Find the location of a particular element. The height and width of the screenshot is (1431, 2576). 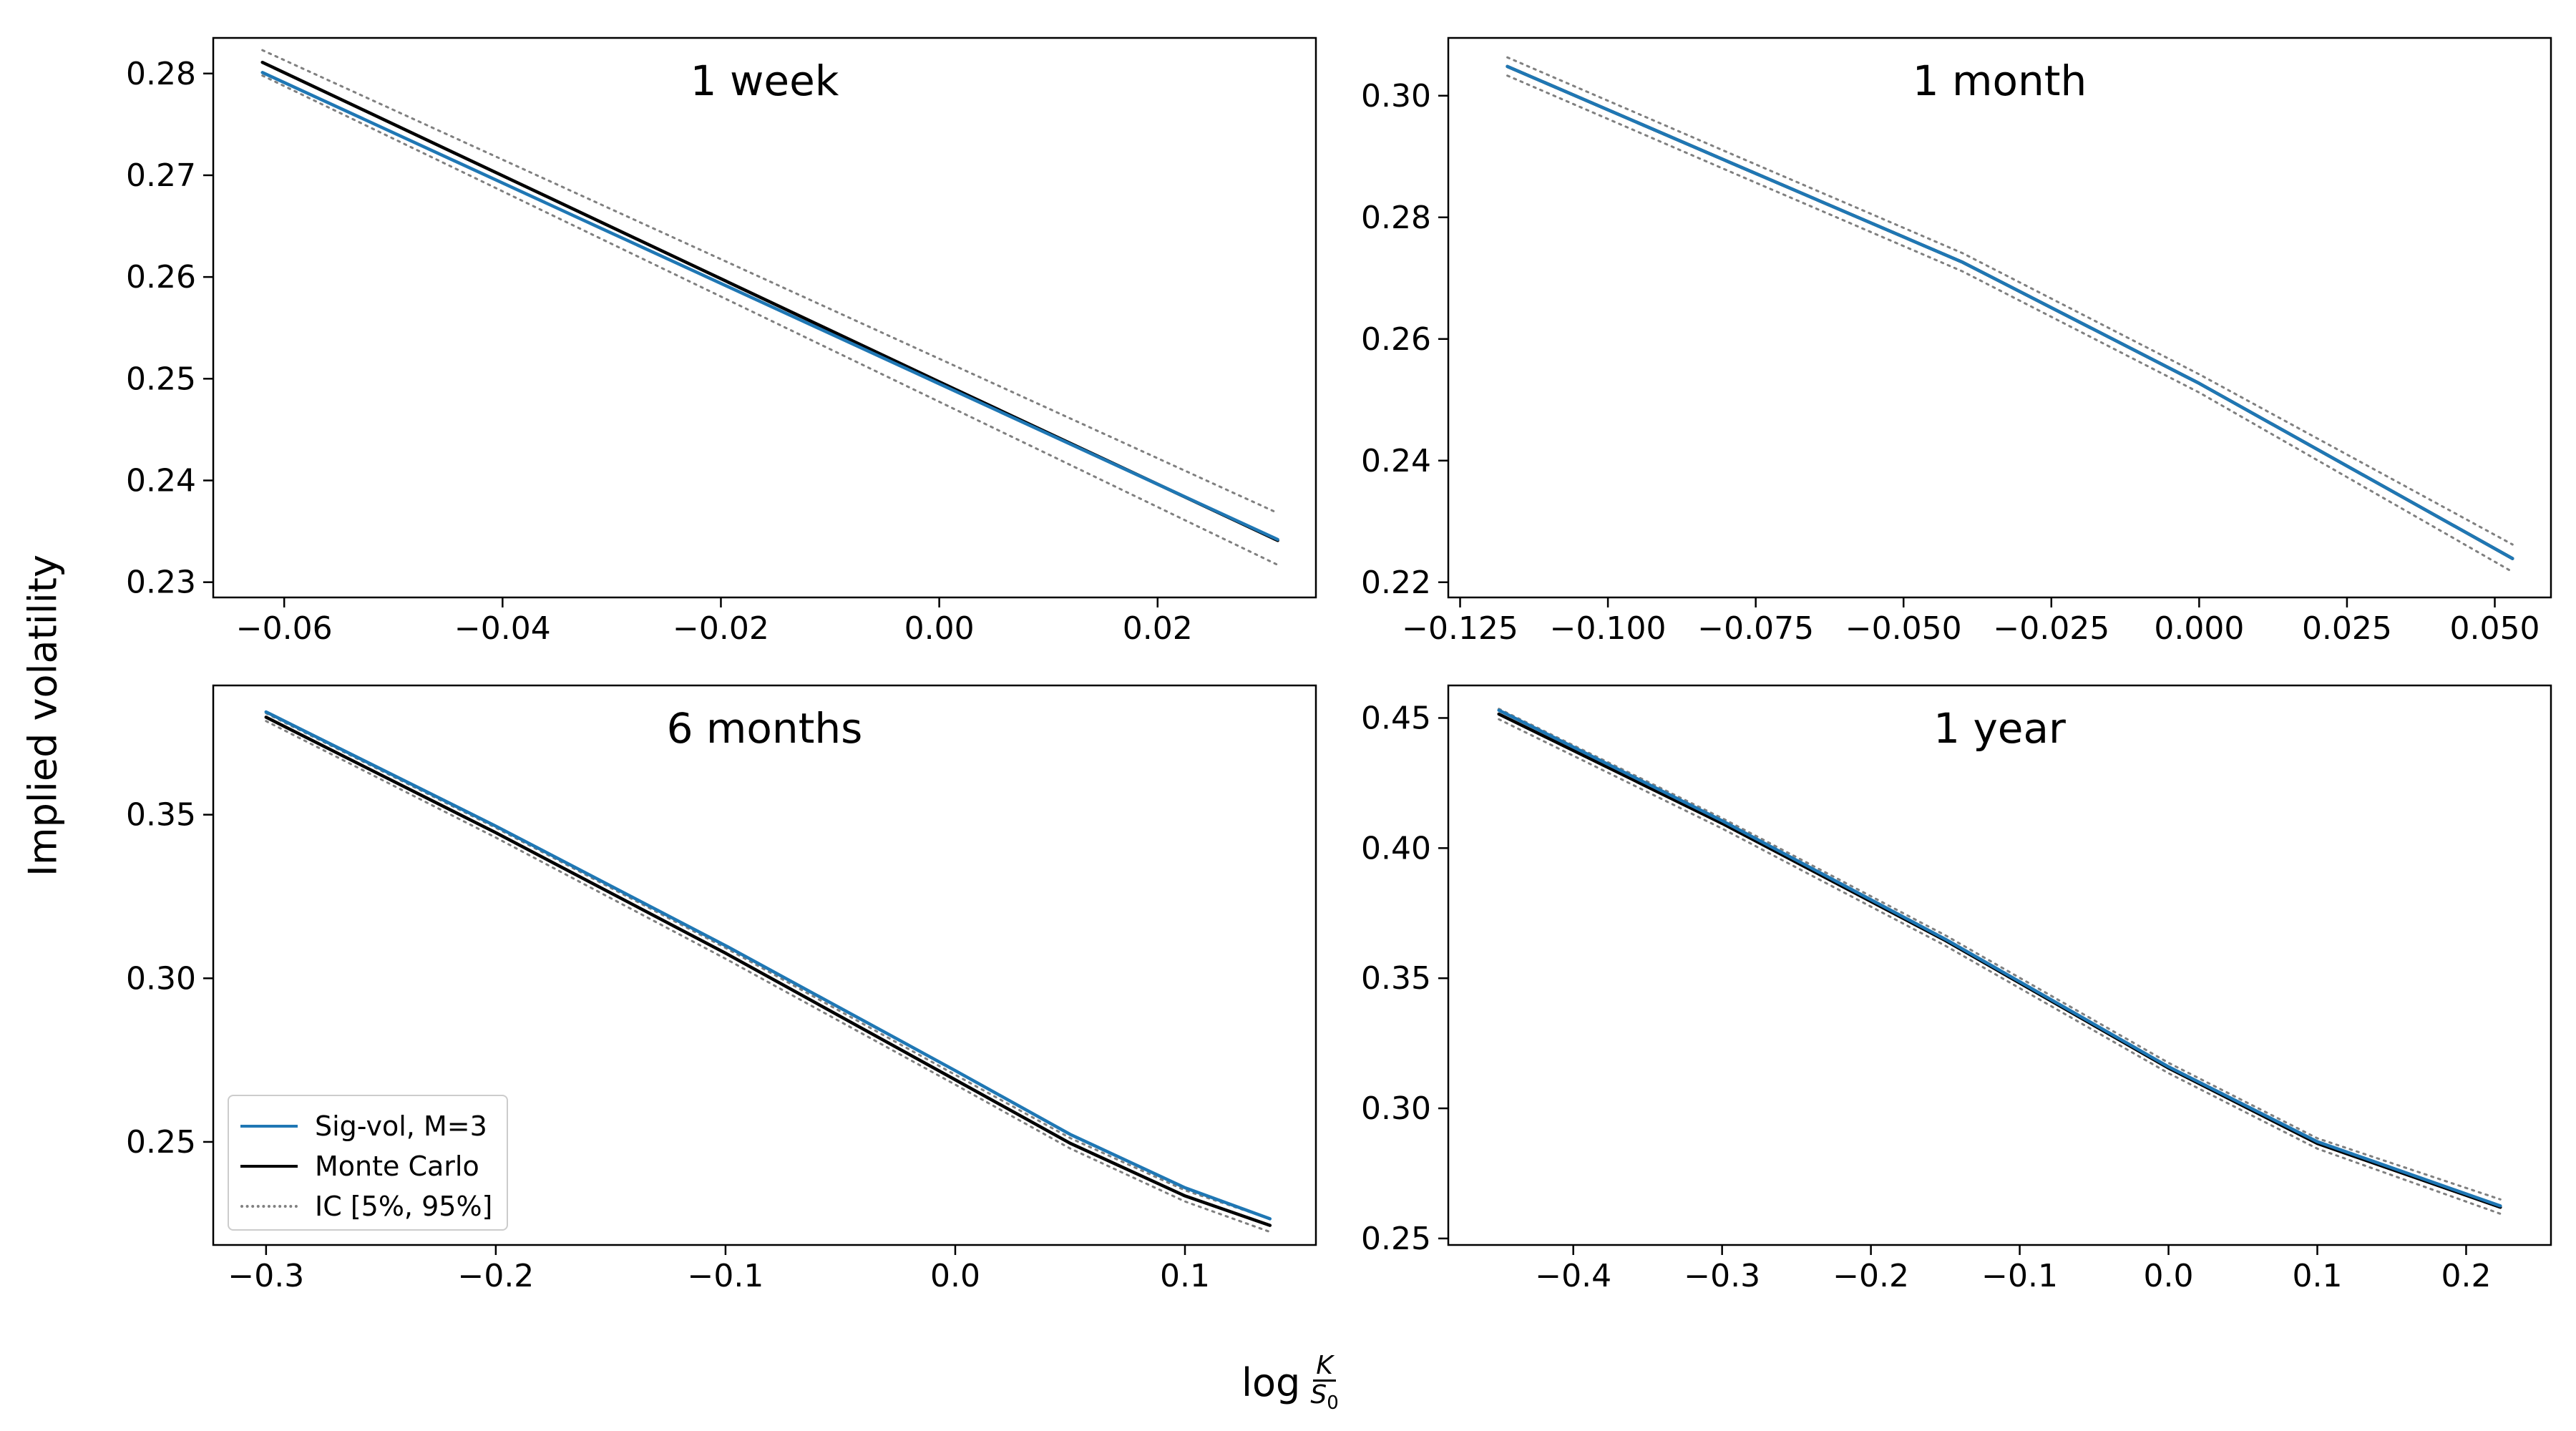

series-ic-lower-month is located at coordinates (2010, 323).